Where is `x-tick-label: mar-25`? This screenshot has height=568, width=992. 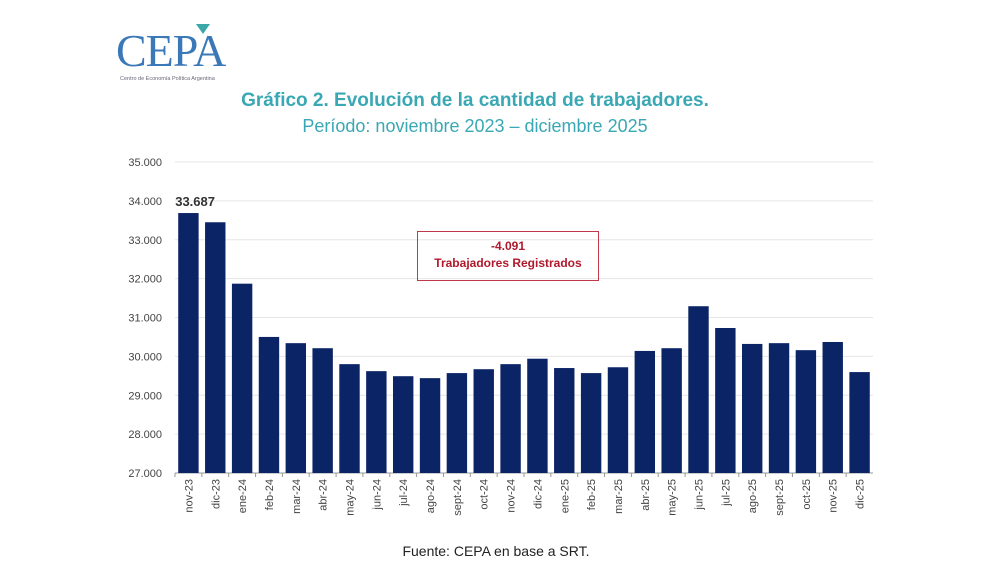
x-tick-label: mar-25 is located at coordinates (619, 496).